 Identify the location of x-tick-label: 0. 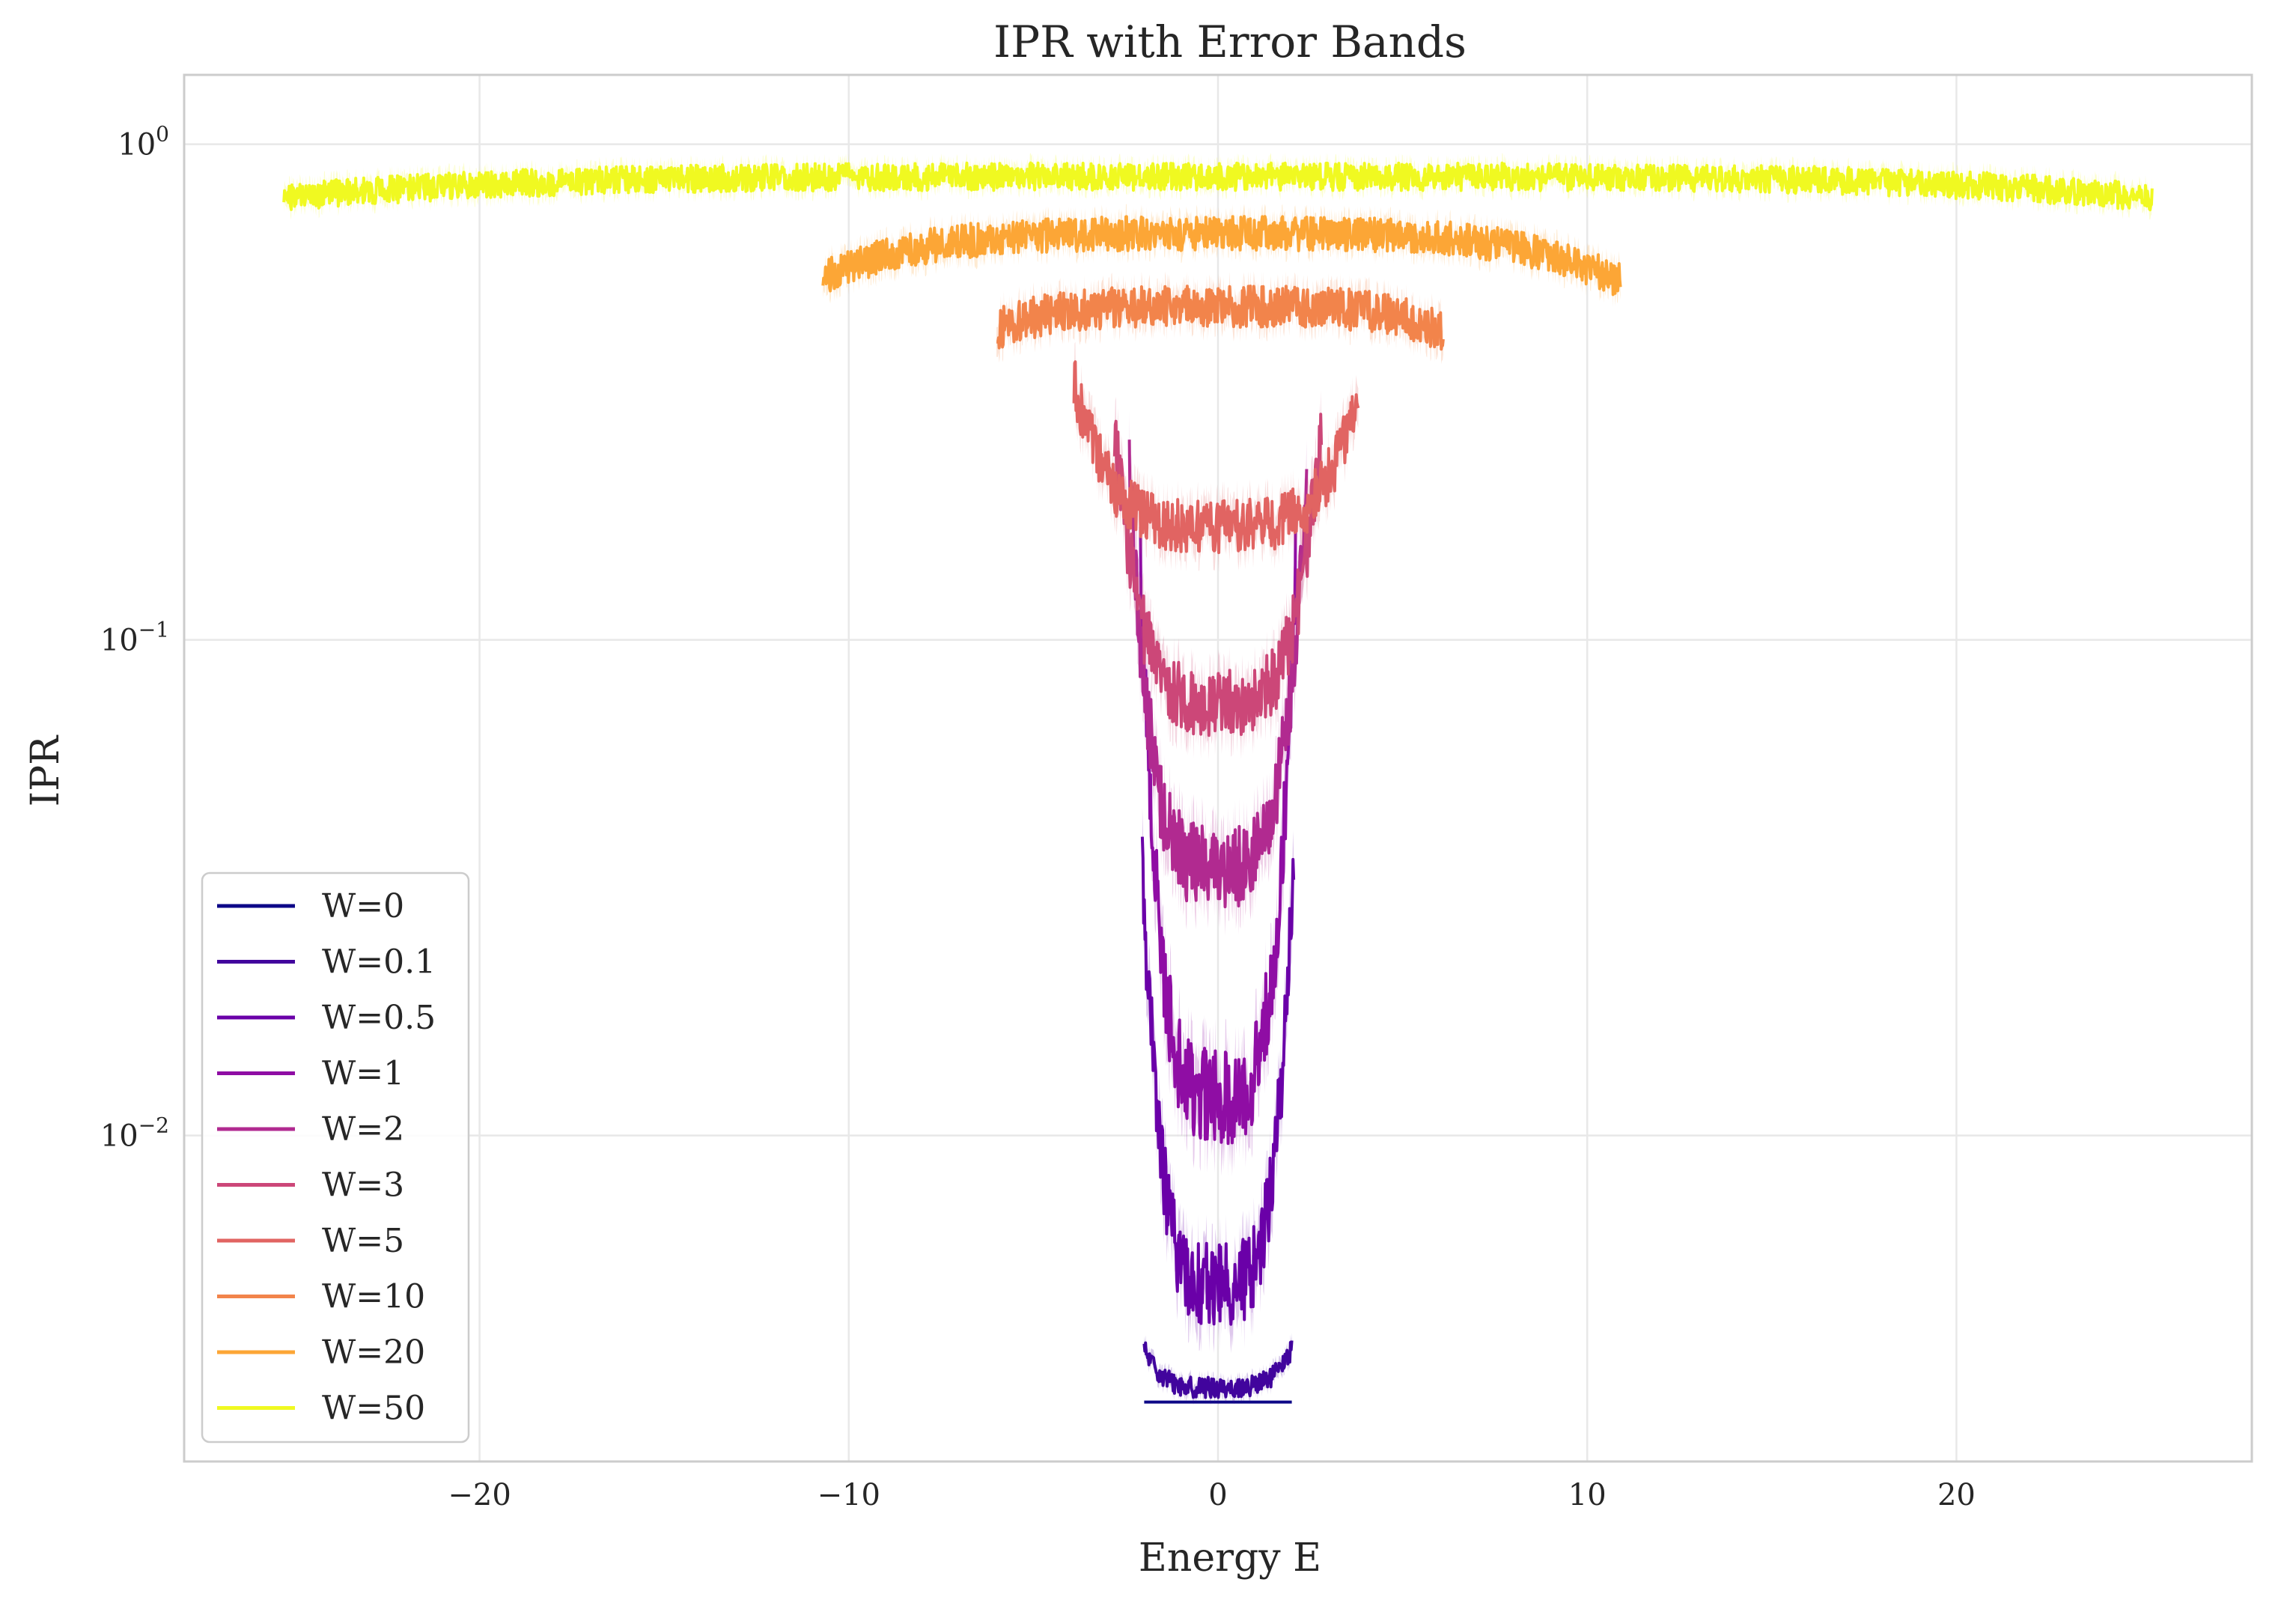
(1217, 1495).